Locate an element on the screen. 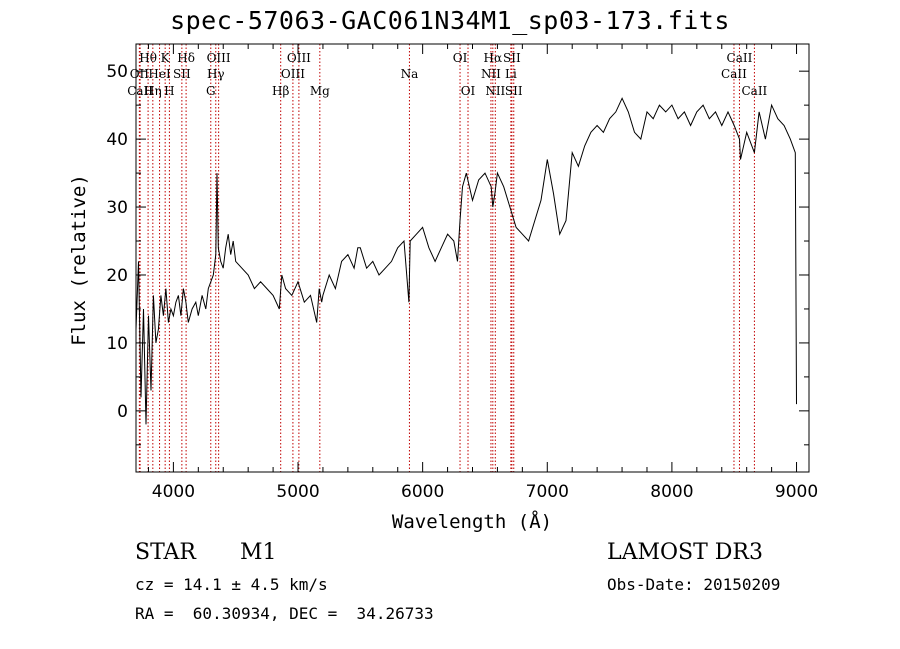 Image resolution: width=900 pixels, height=649 pixels. survey-name: LAMOST DR3 is located at coordinates (685, 552).